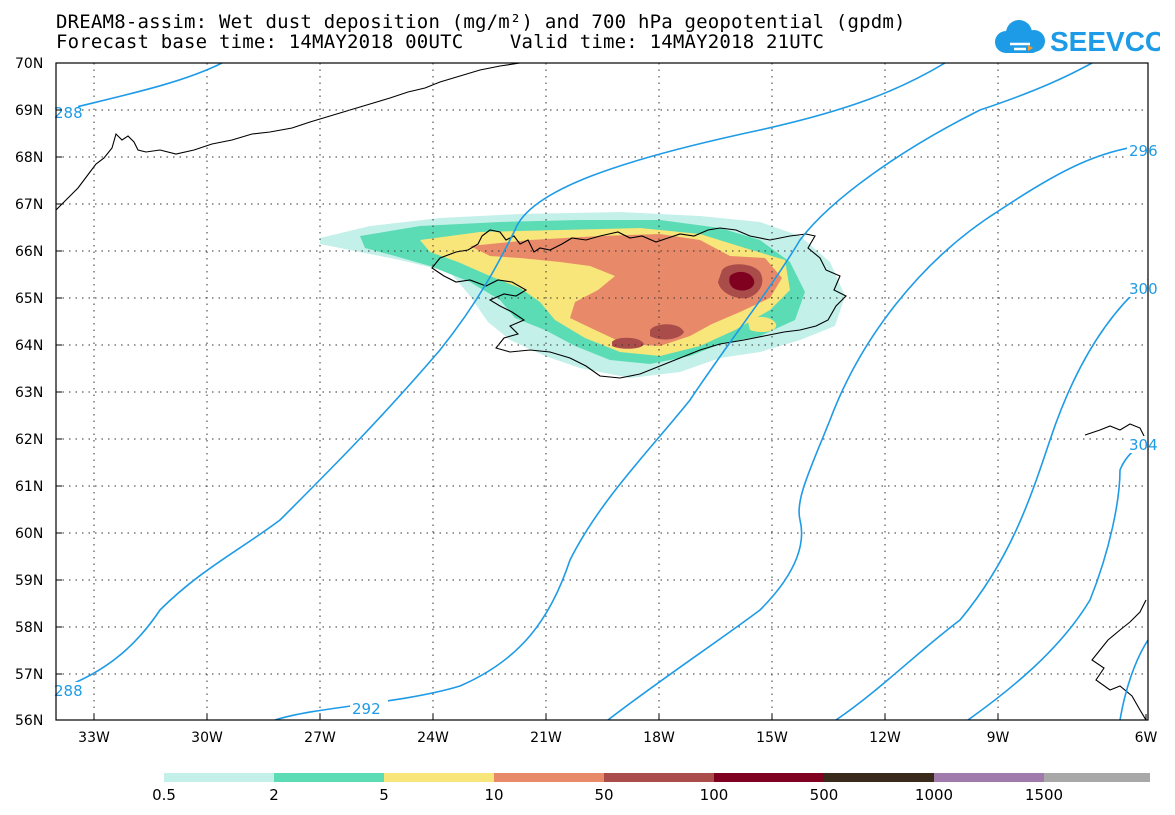  I want to click on faroe-coast, so click(1115, 432).